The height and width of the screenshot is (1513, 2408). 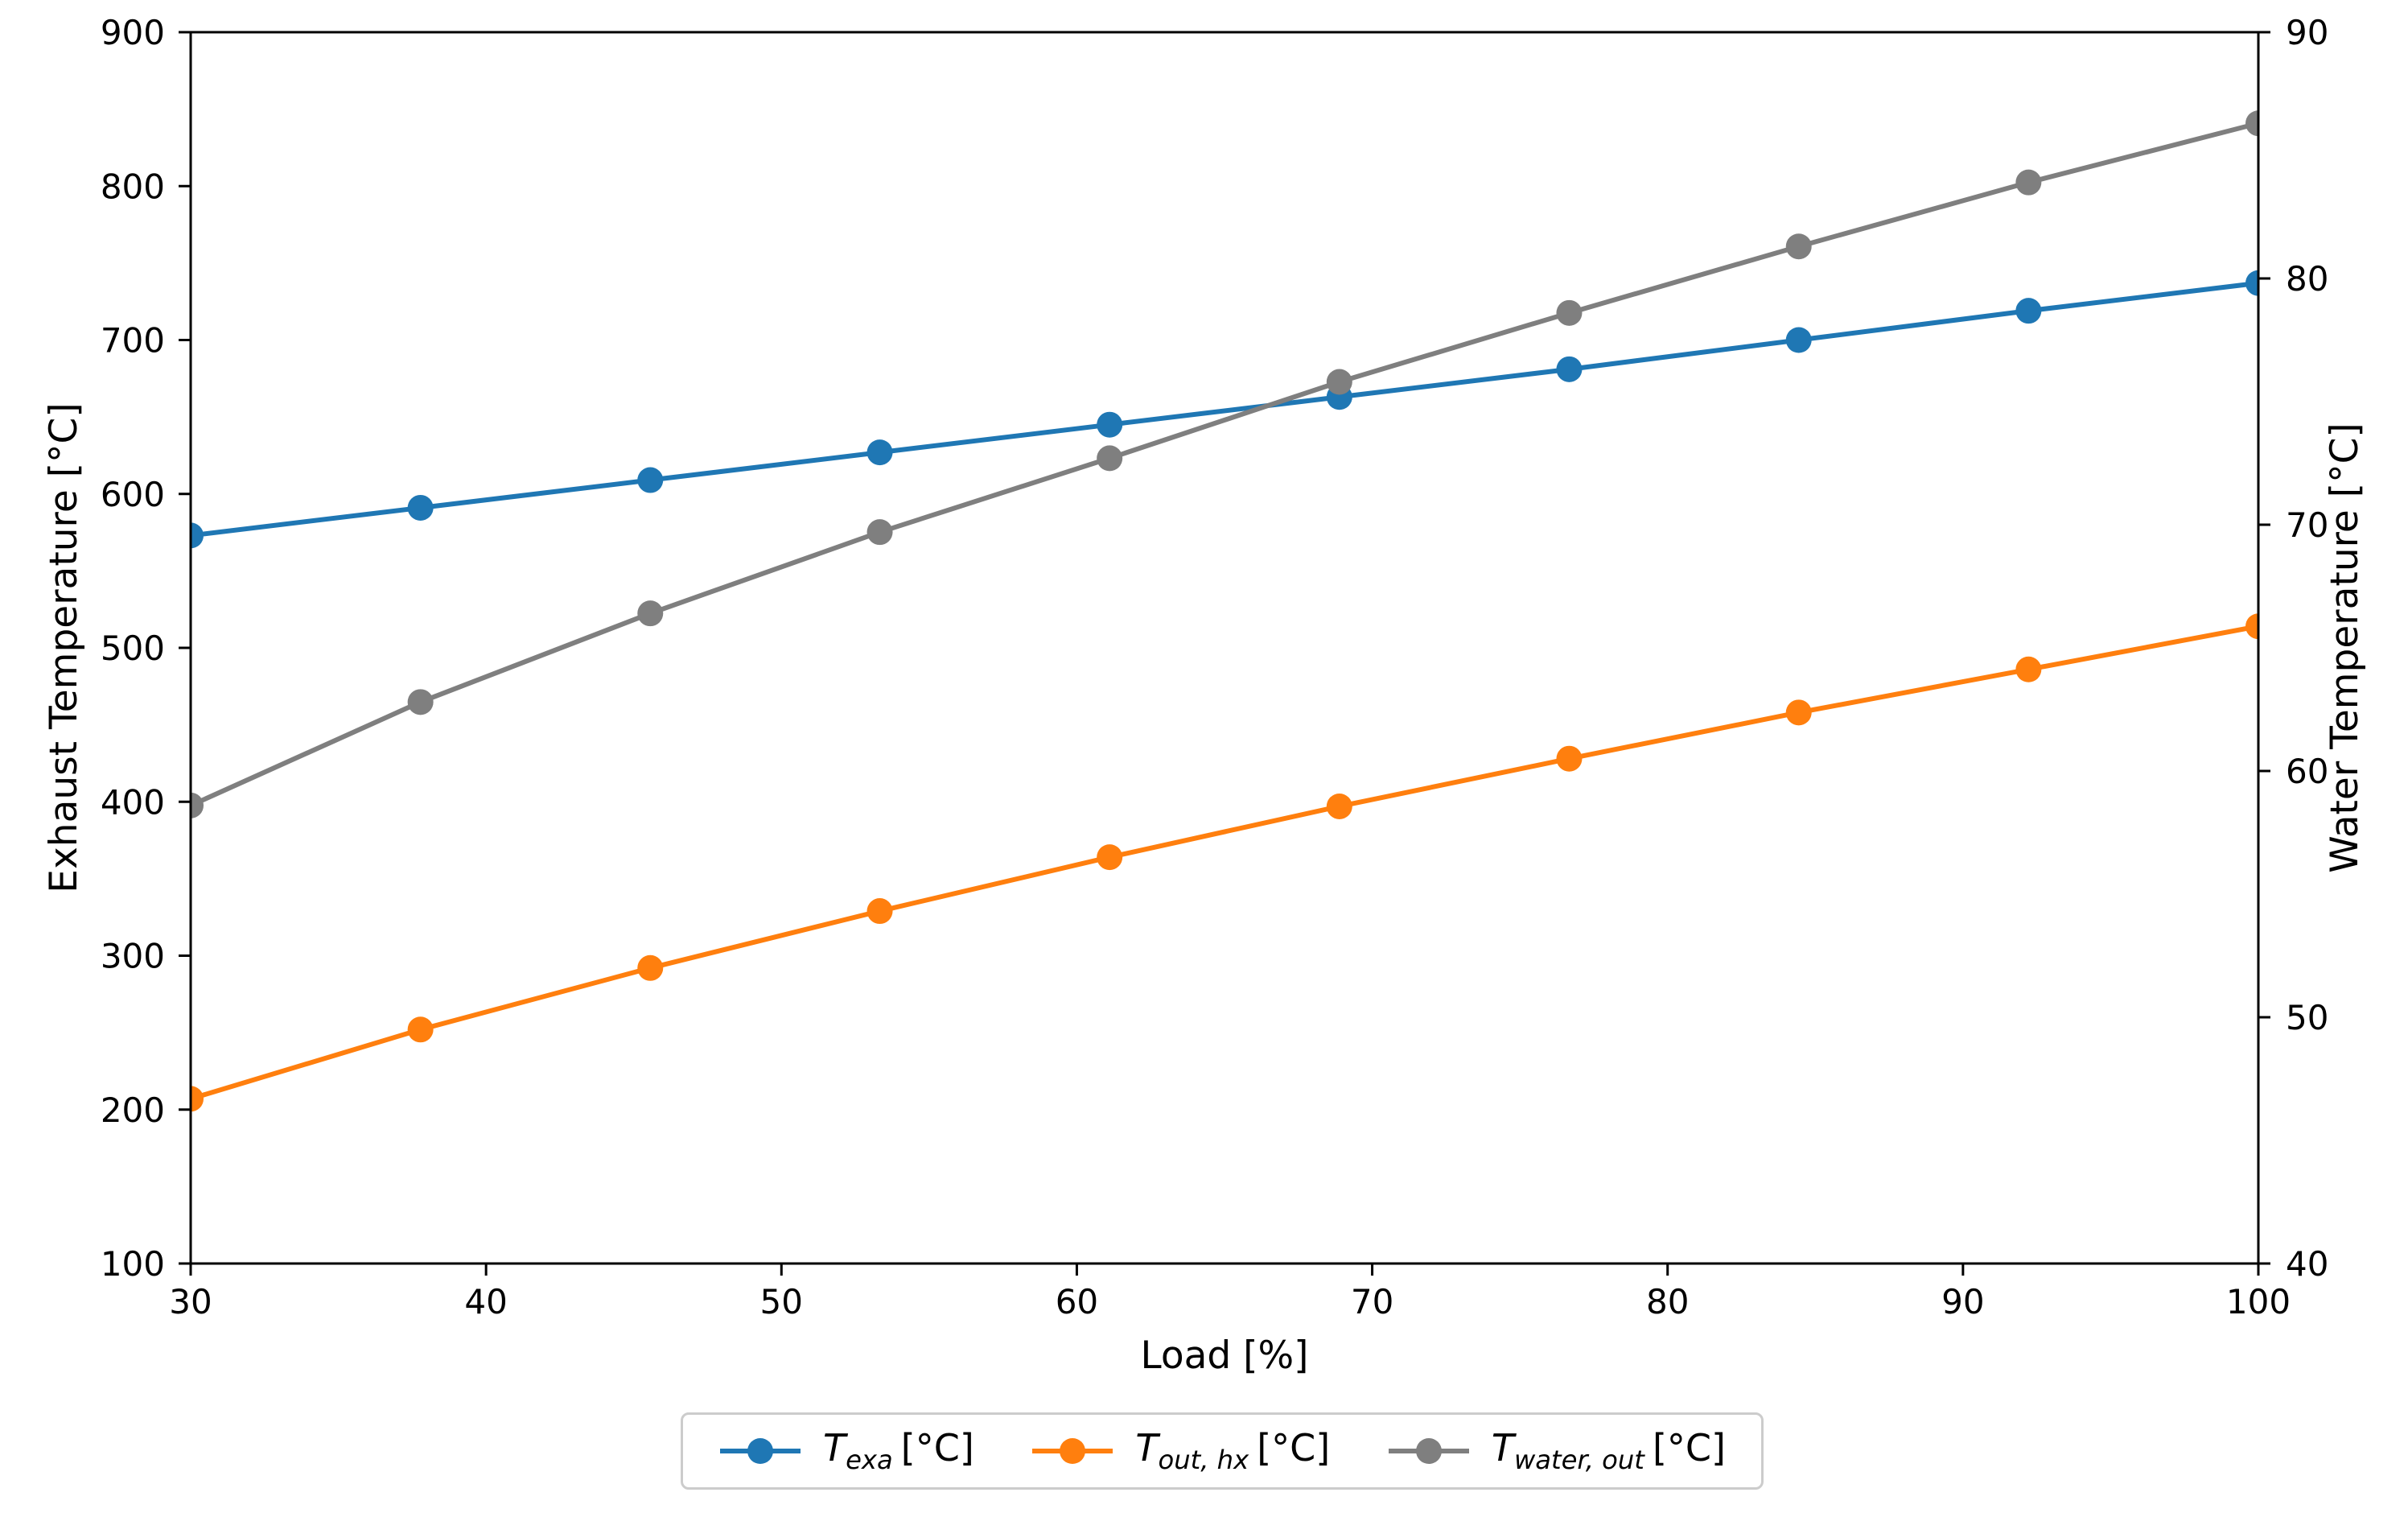 I want to click on twaterout-legend-line-marker-icon, so click(x=1428, y=1450).